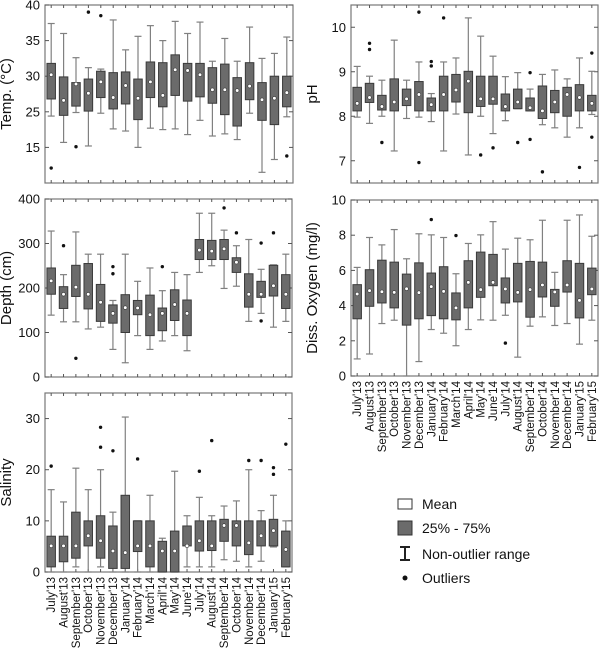 The width and height of the screenshot is (600, 653). What do you see at coordinates (506, 398) in the screenshot?
I see `x-tick-label: July'14` at bounding box center [506, 398].